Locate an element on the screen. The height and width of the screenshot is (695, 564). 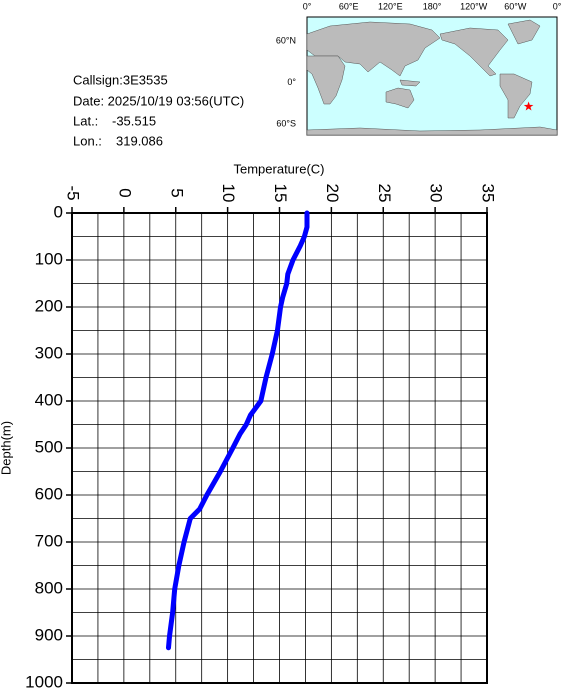
location-star is located at coordinates (528, 106).